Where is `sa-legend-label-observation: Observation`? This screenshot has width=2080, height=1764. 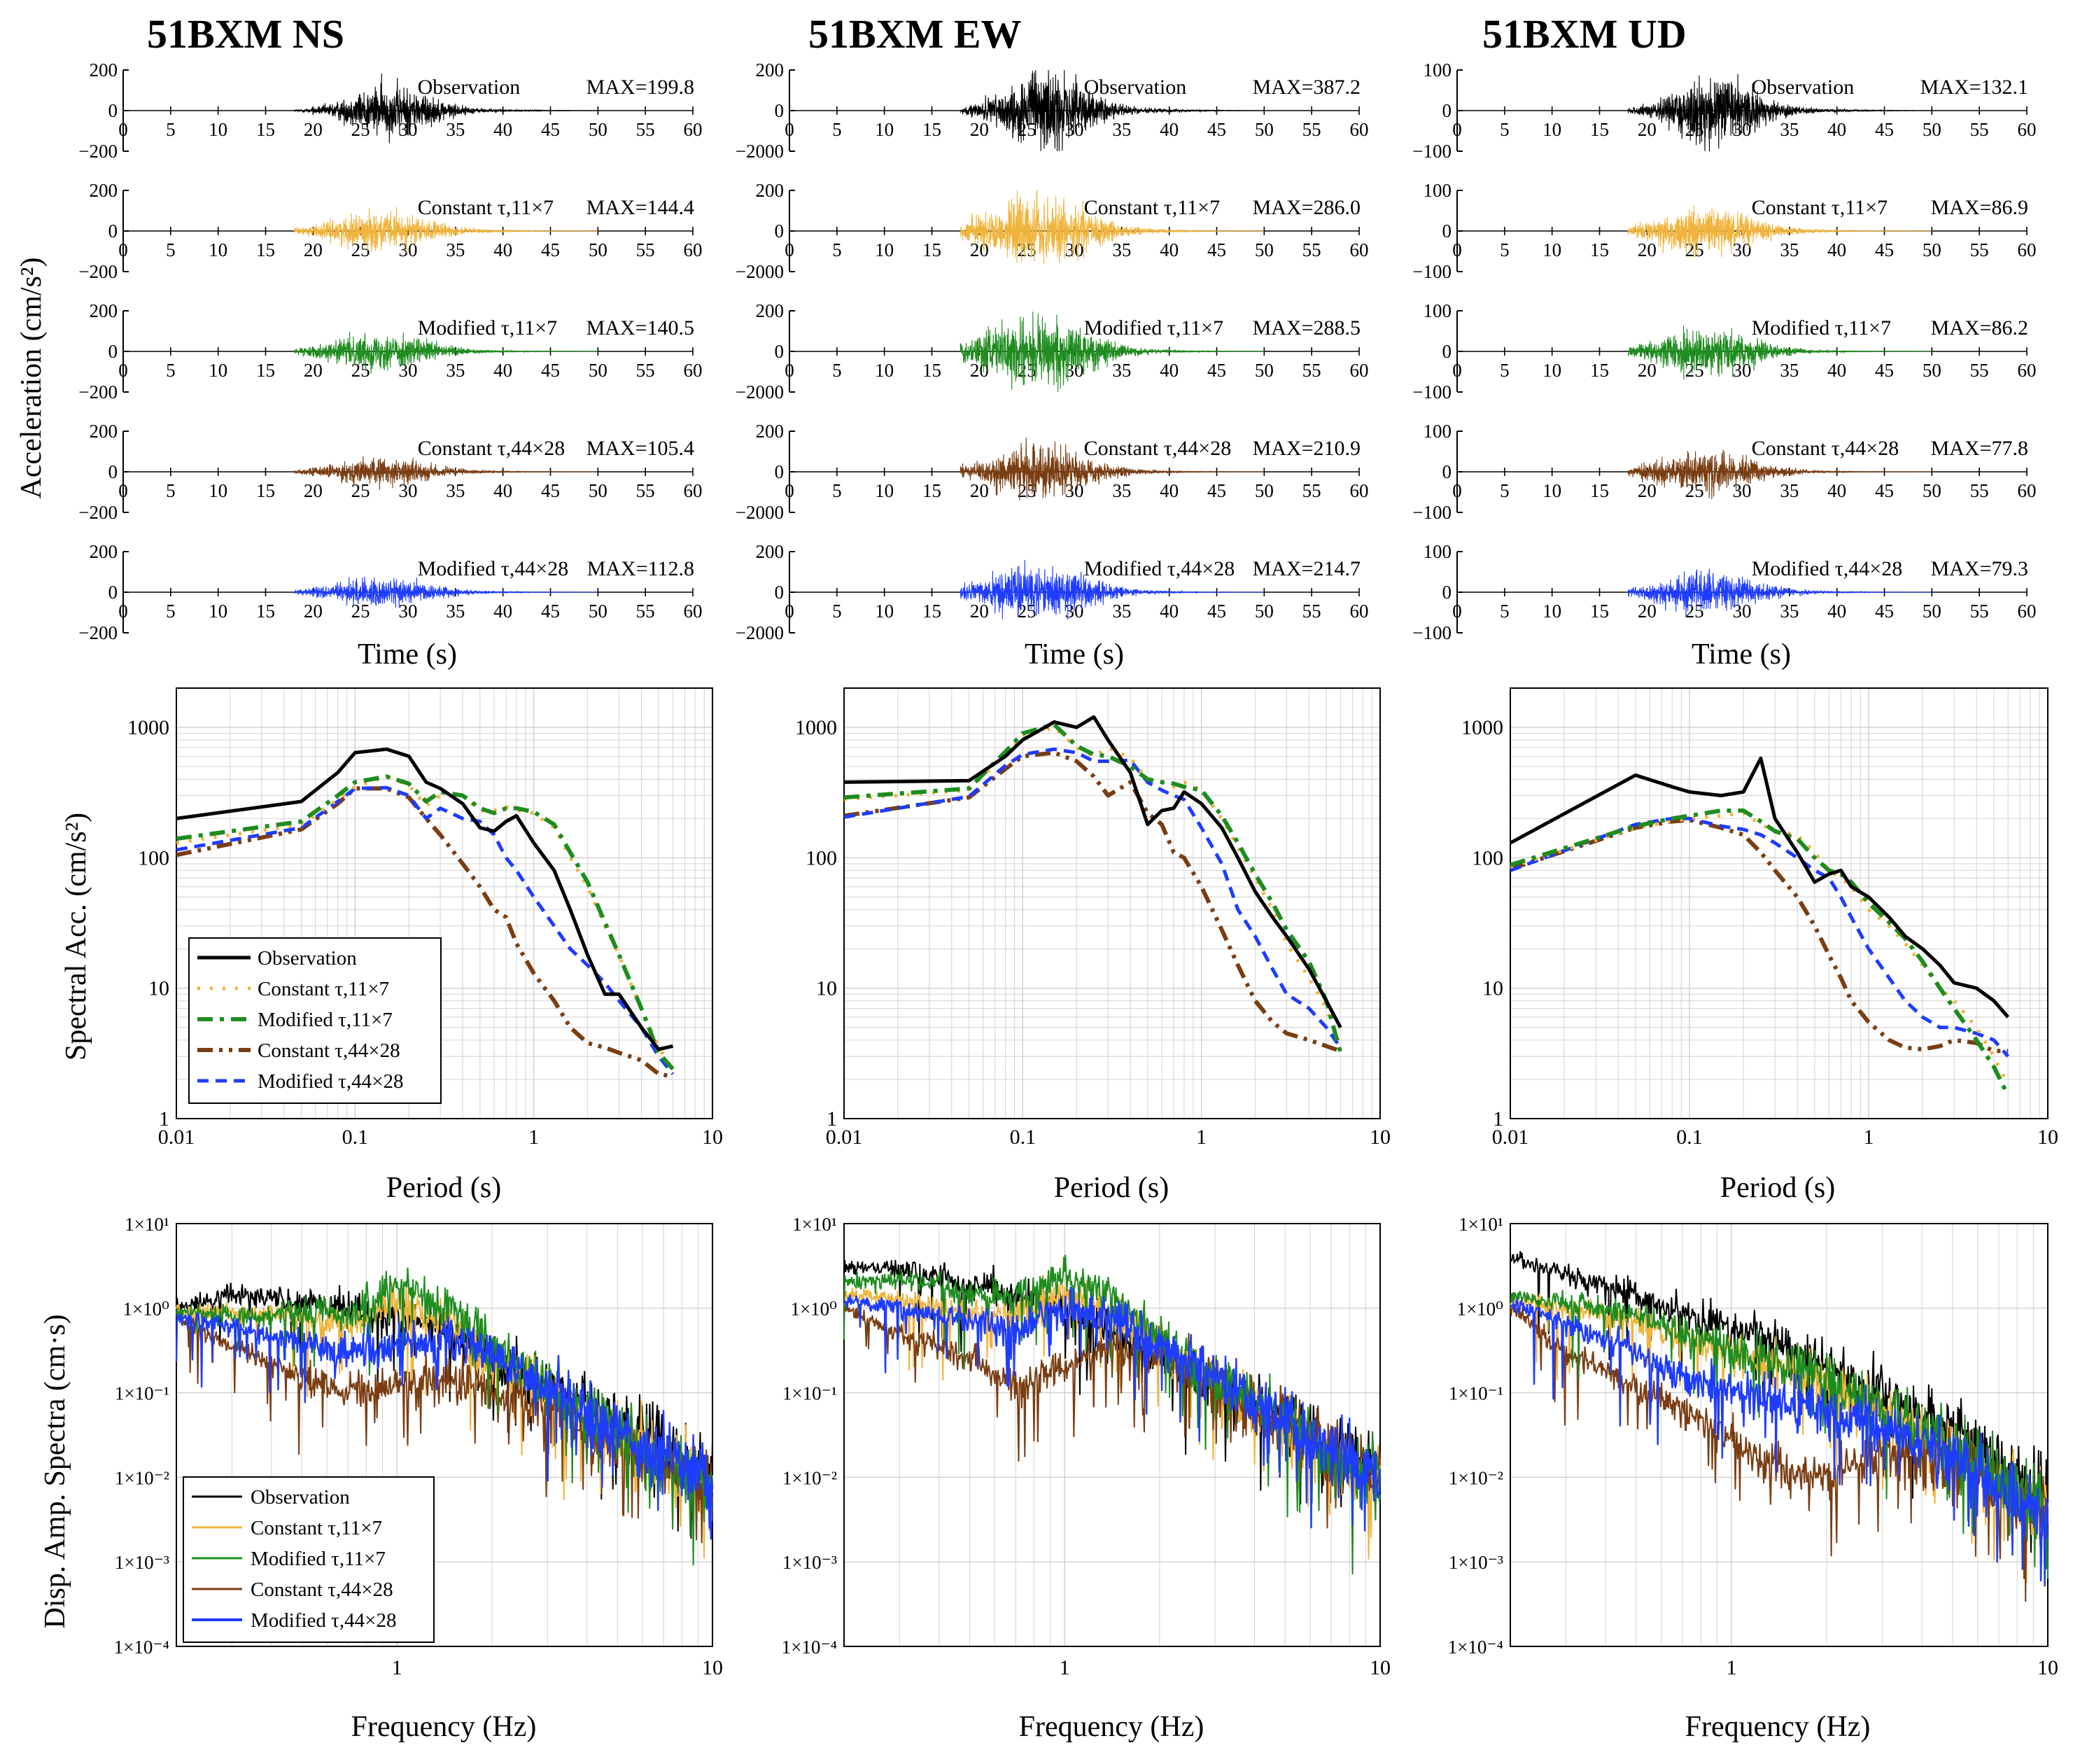
sa-legend-label-observation: Observation is located at coordinates (307, 958).